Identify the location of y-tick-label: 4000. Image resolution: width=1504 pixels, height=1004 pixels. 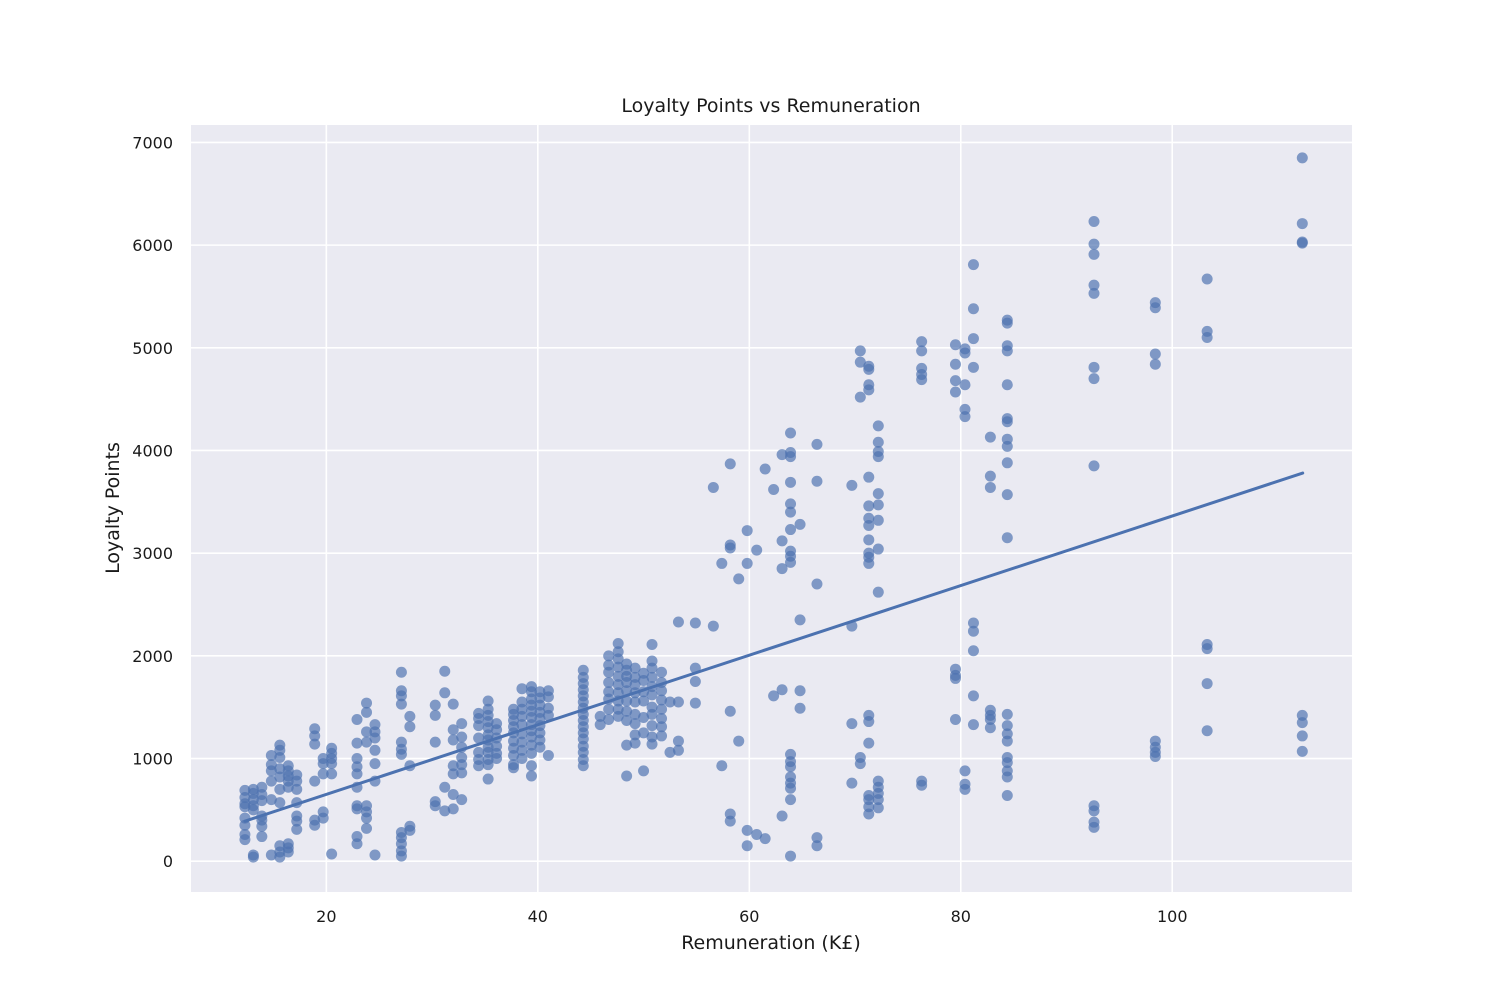
(152, 450).